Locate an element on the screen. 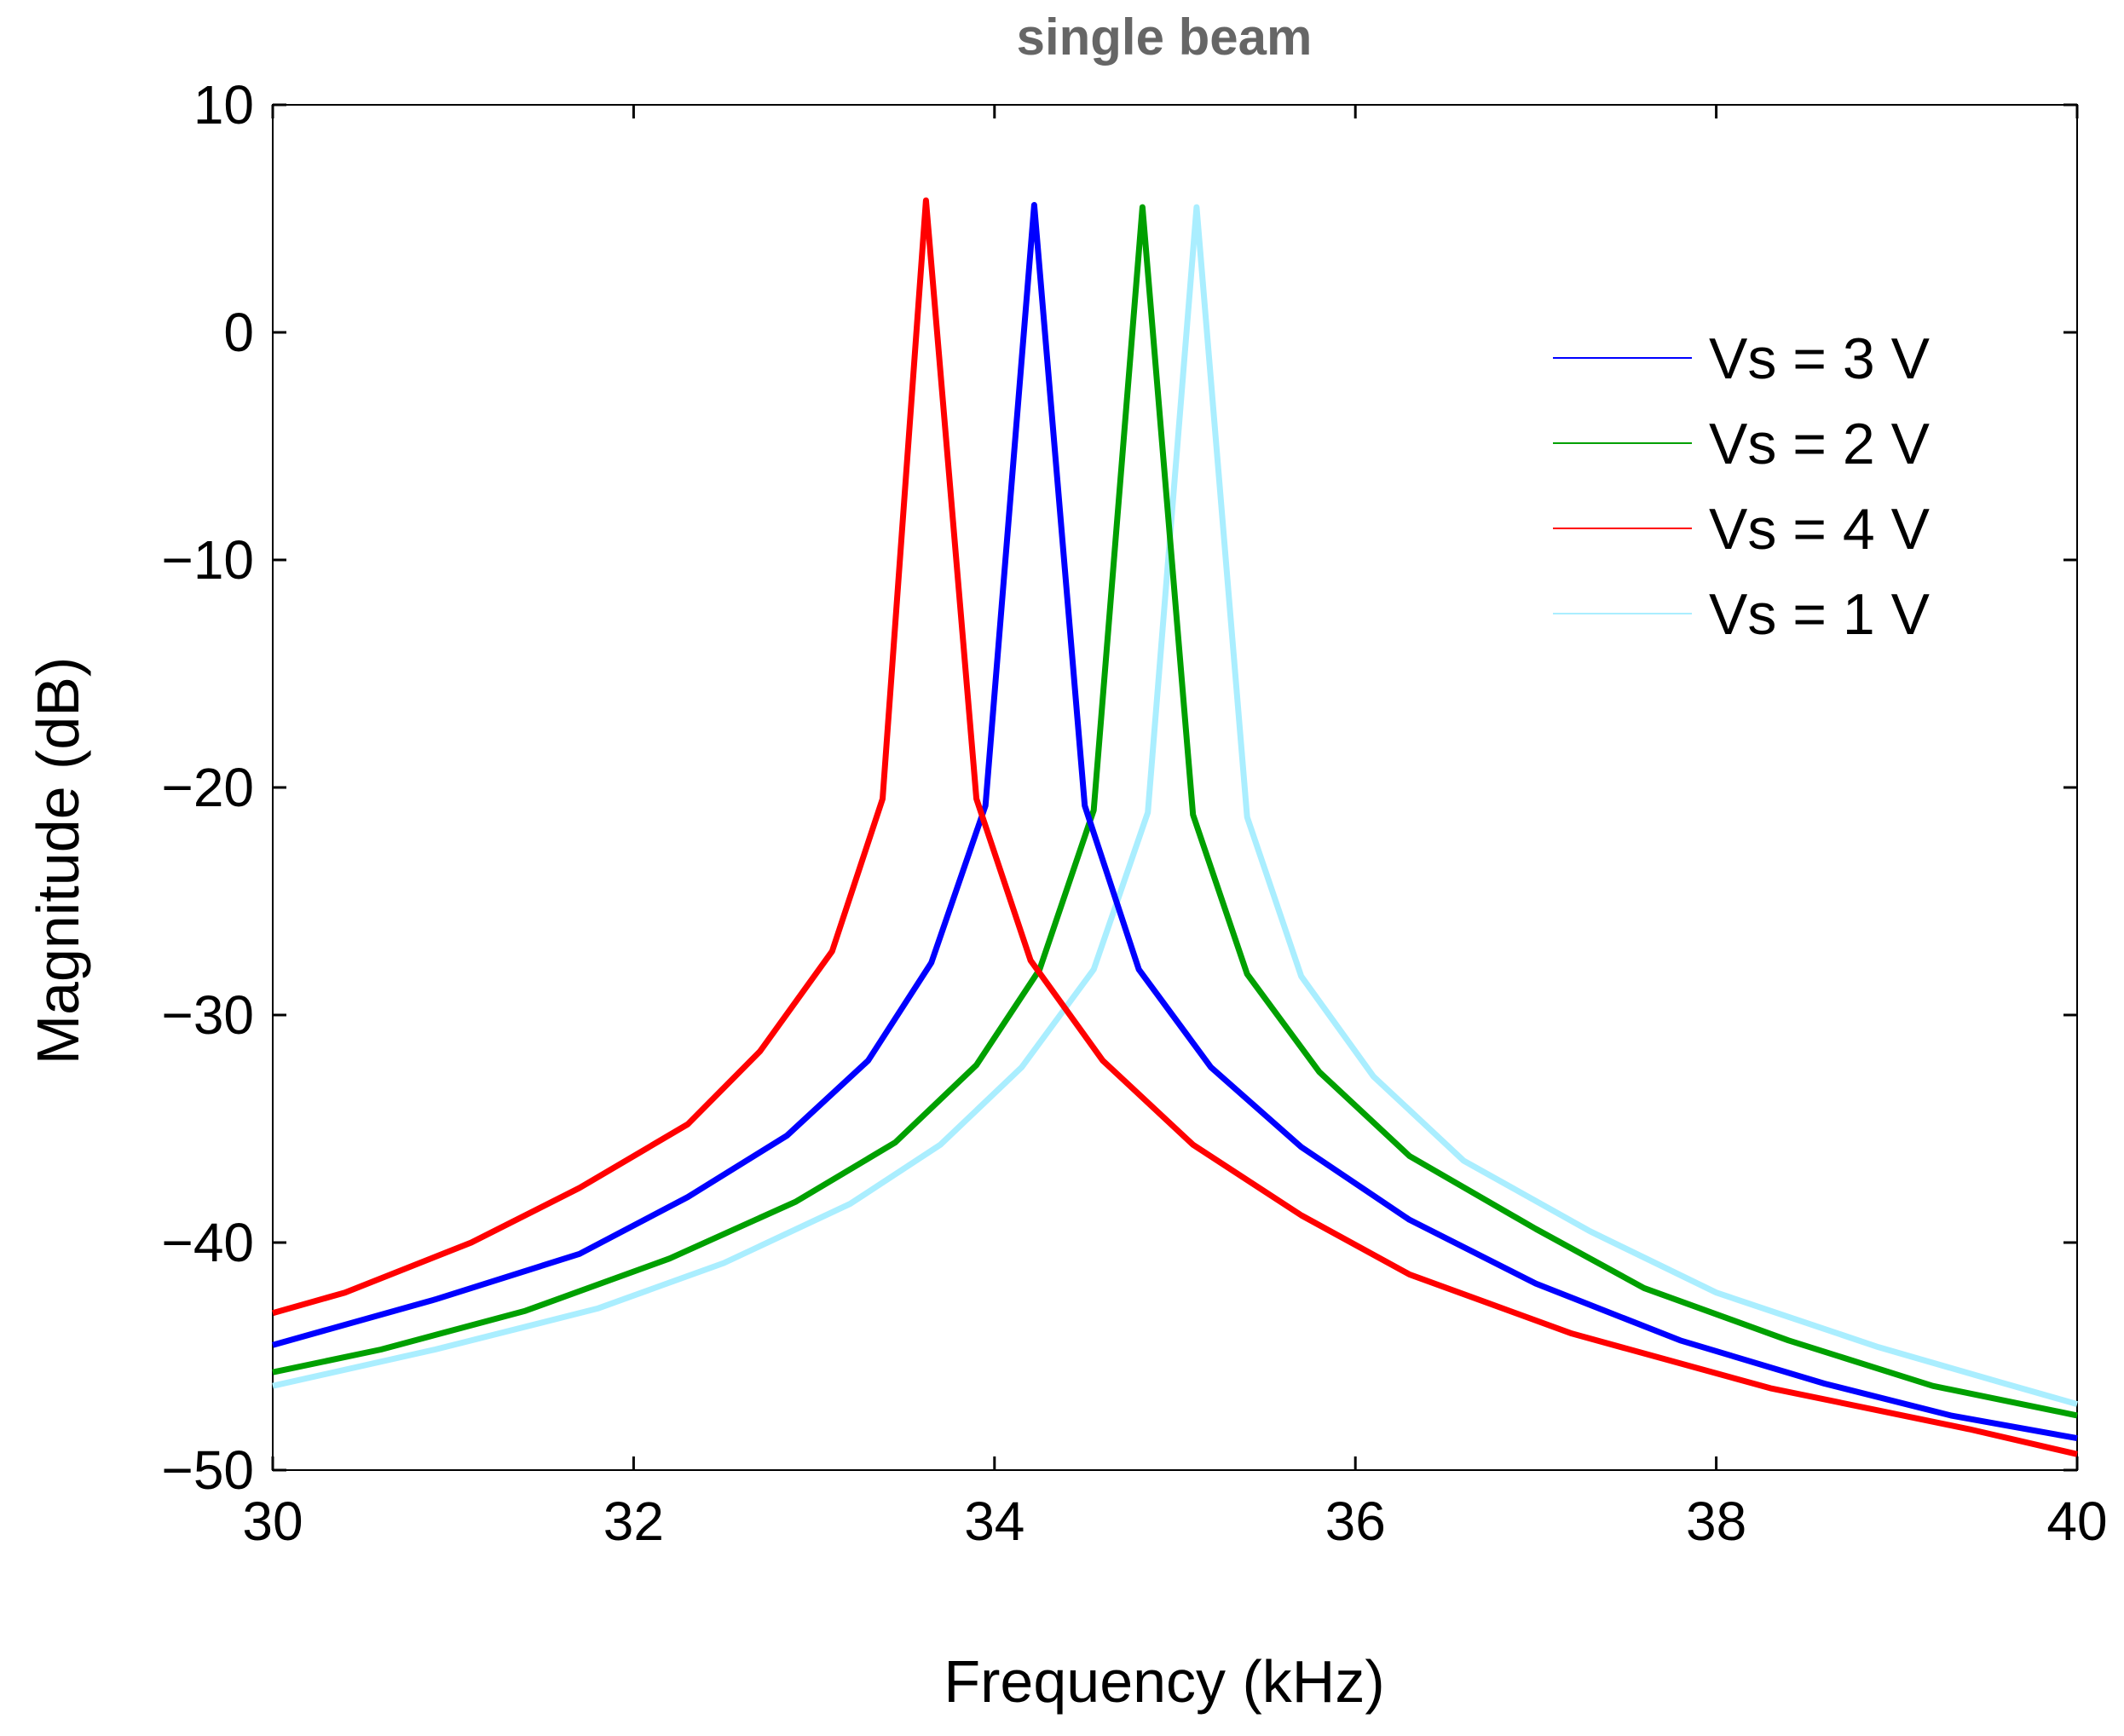 This screenshot has height=1736, width=2124. y-tick-label: −40 is located at coordinates (207, 1242).